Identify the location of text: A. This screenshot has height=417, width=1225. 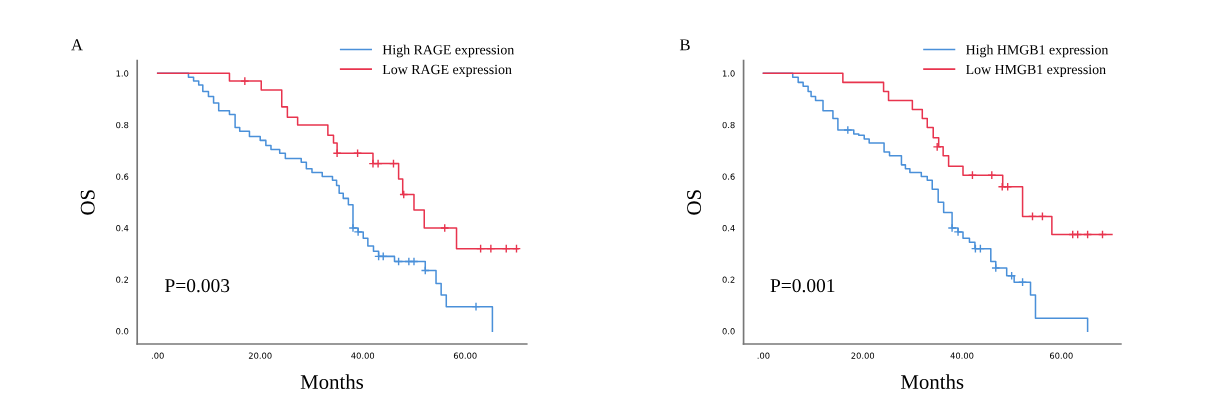
(77, 45).